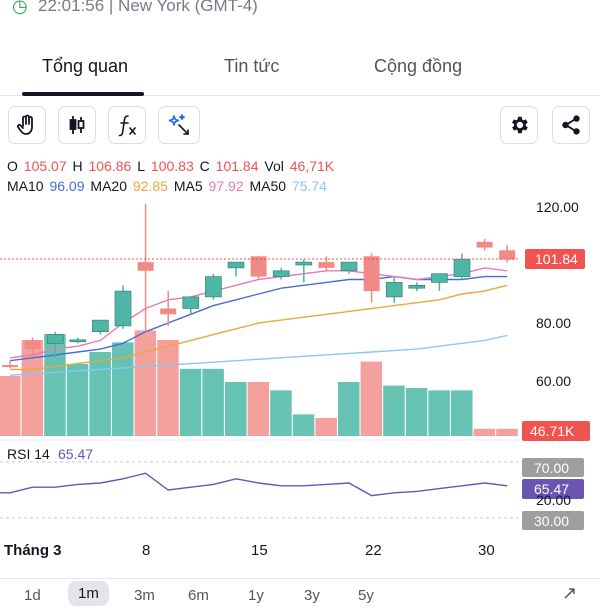  What do you see at coordinates (33, 550) in the screenshot?
I see `x-label-month: Tháng 3` at bounding box center [33, 550].